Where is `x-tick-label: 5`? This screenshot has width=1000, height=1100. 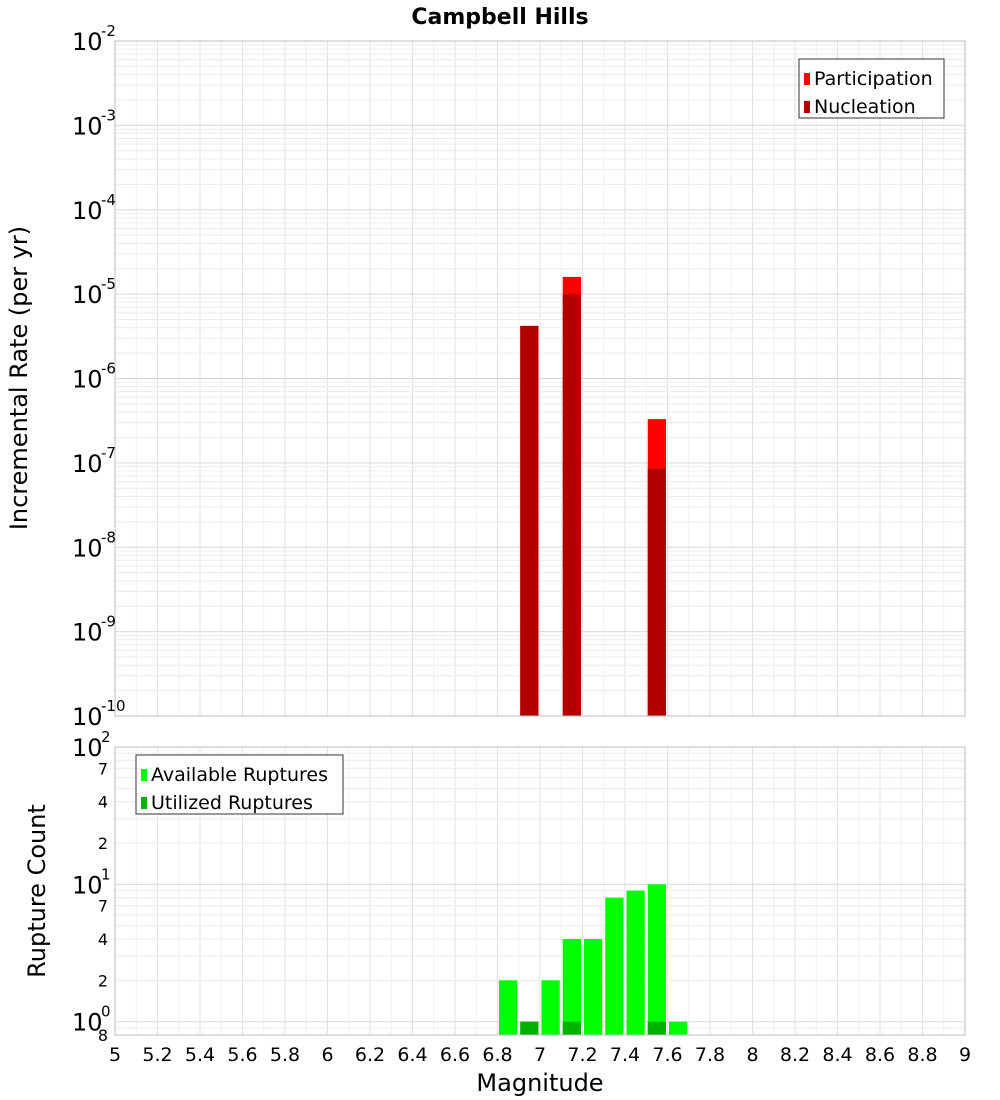 x-tick-label: 5 is located at coordinates (115, 1055).